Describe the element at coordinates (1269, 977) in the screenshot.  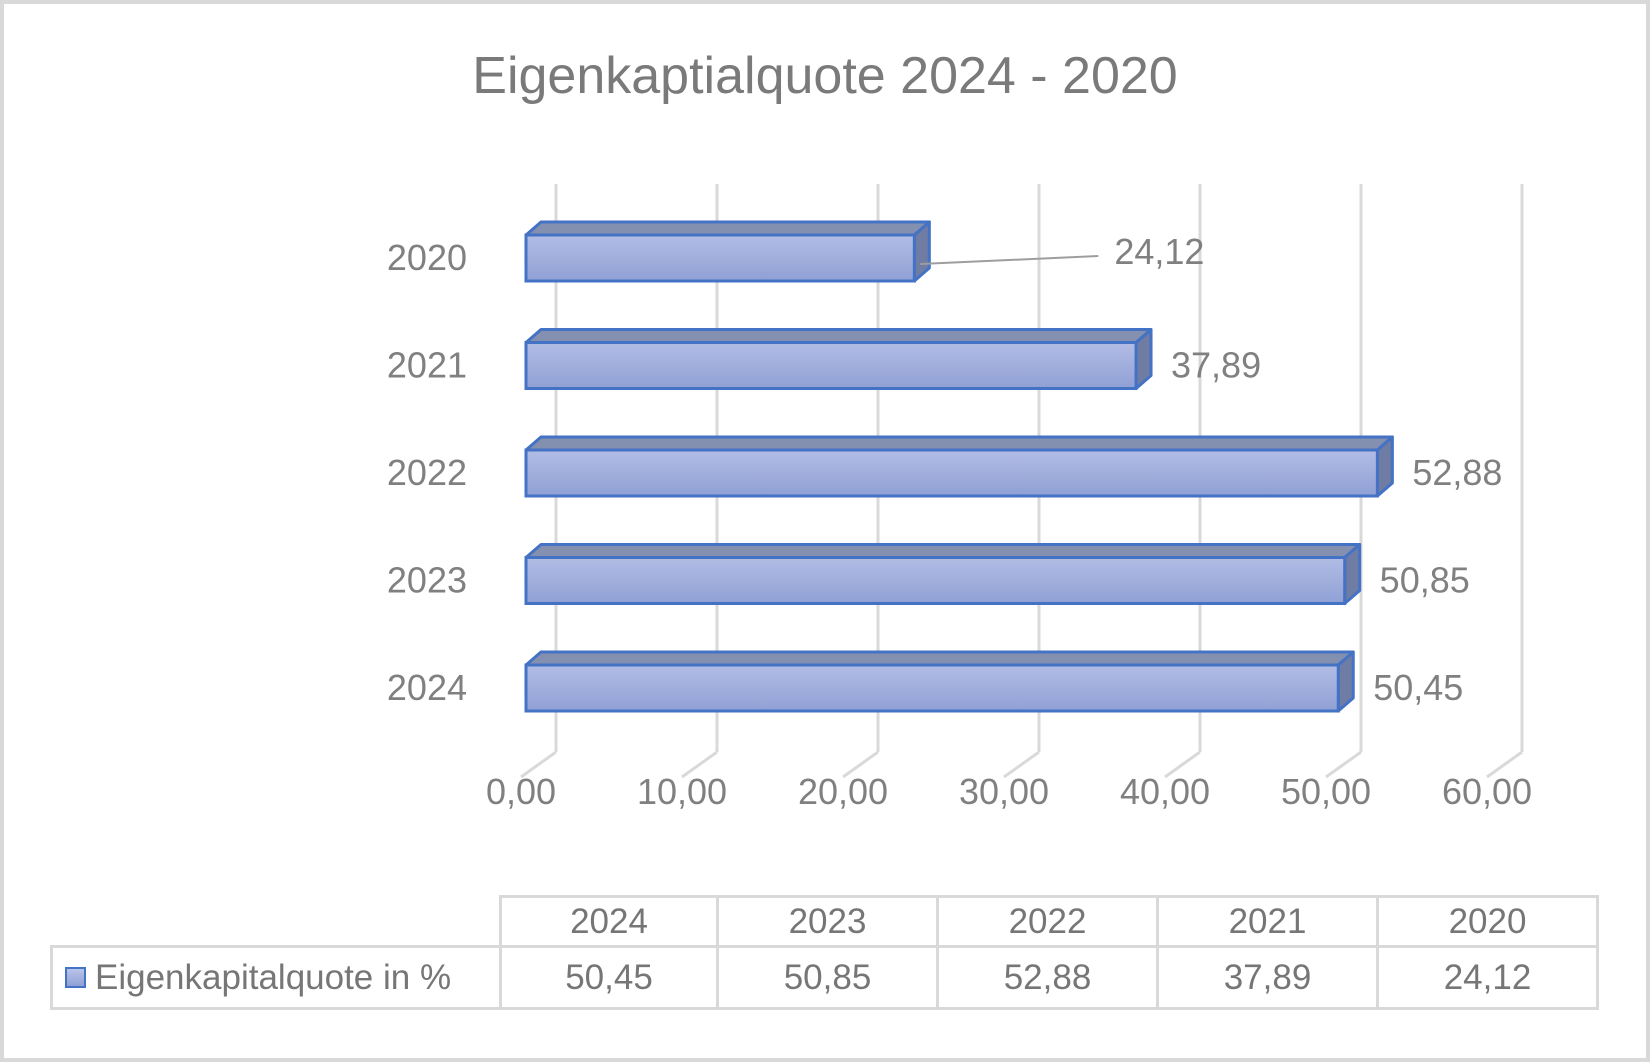
I see `table-value-2021: 37,89` at that location.